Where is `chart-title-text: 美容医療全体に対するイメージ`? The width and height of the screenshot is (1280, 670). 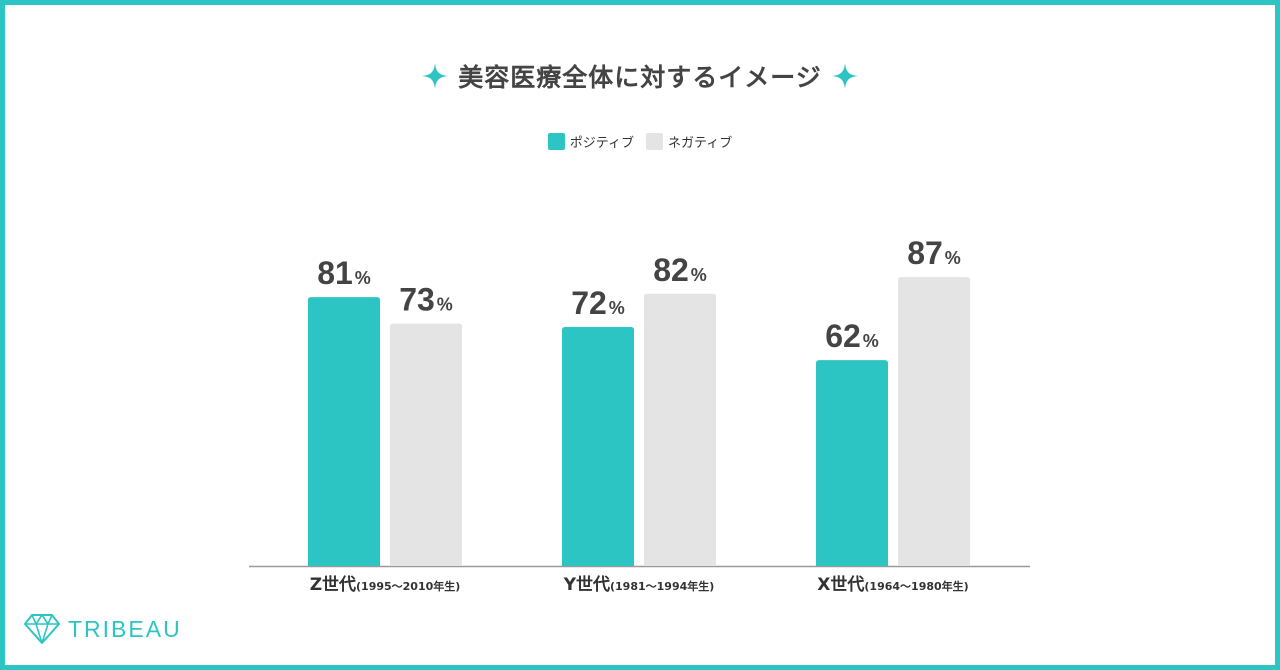 chart-title-text: 美容医療全体に対するイメージ is located at coordinates (640, 77).